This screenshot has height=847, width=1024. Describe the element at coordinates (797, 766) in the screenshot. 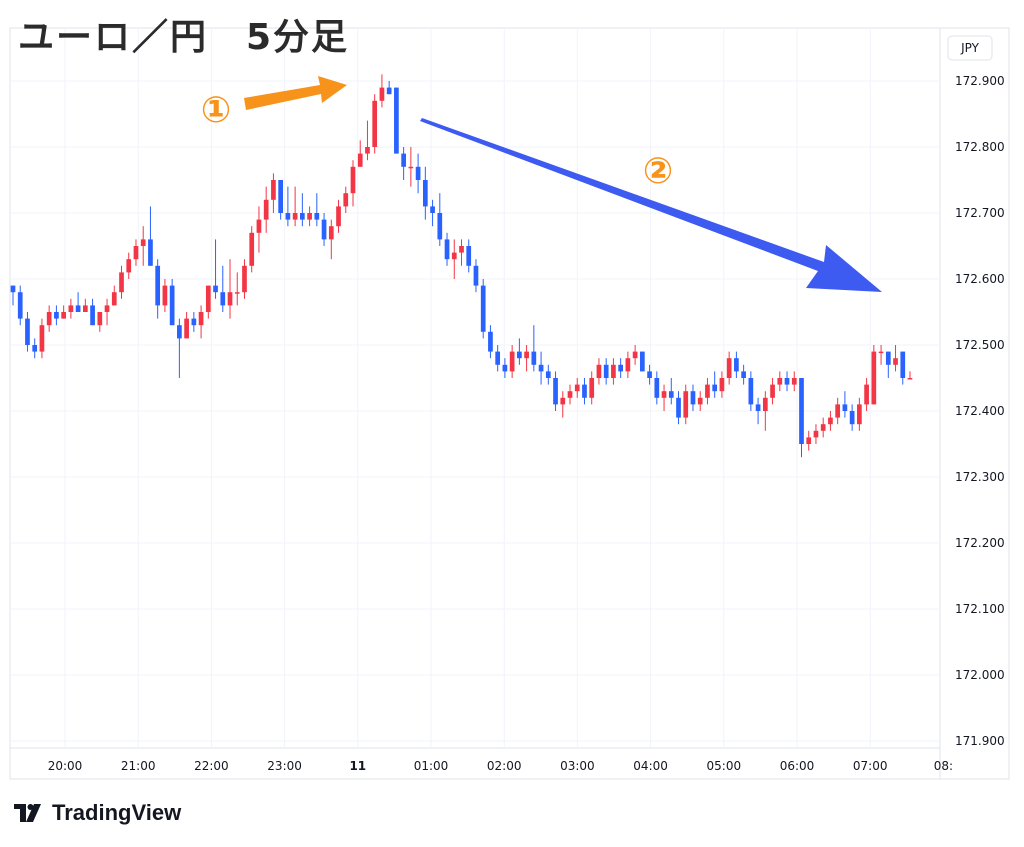

I see `time-tick-label: 06:00` at that location.